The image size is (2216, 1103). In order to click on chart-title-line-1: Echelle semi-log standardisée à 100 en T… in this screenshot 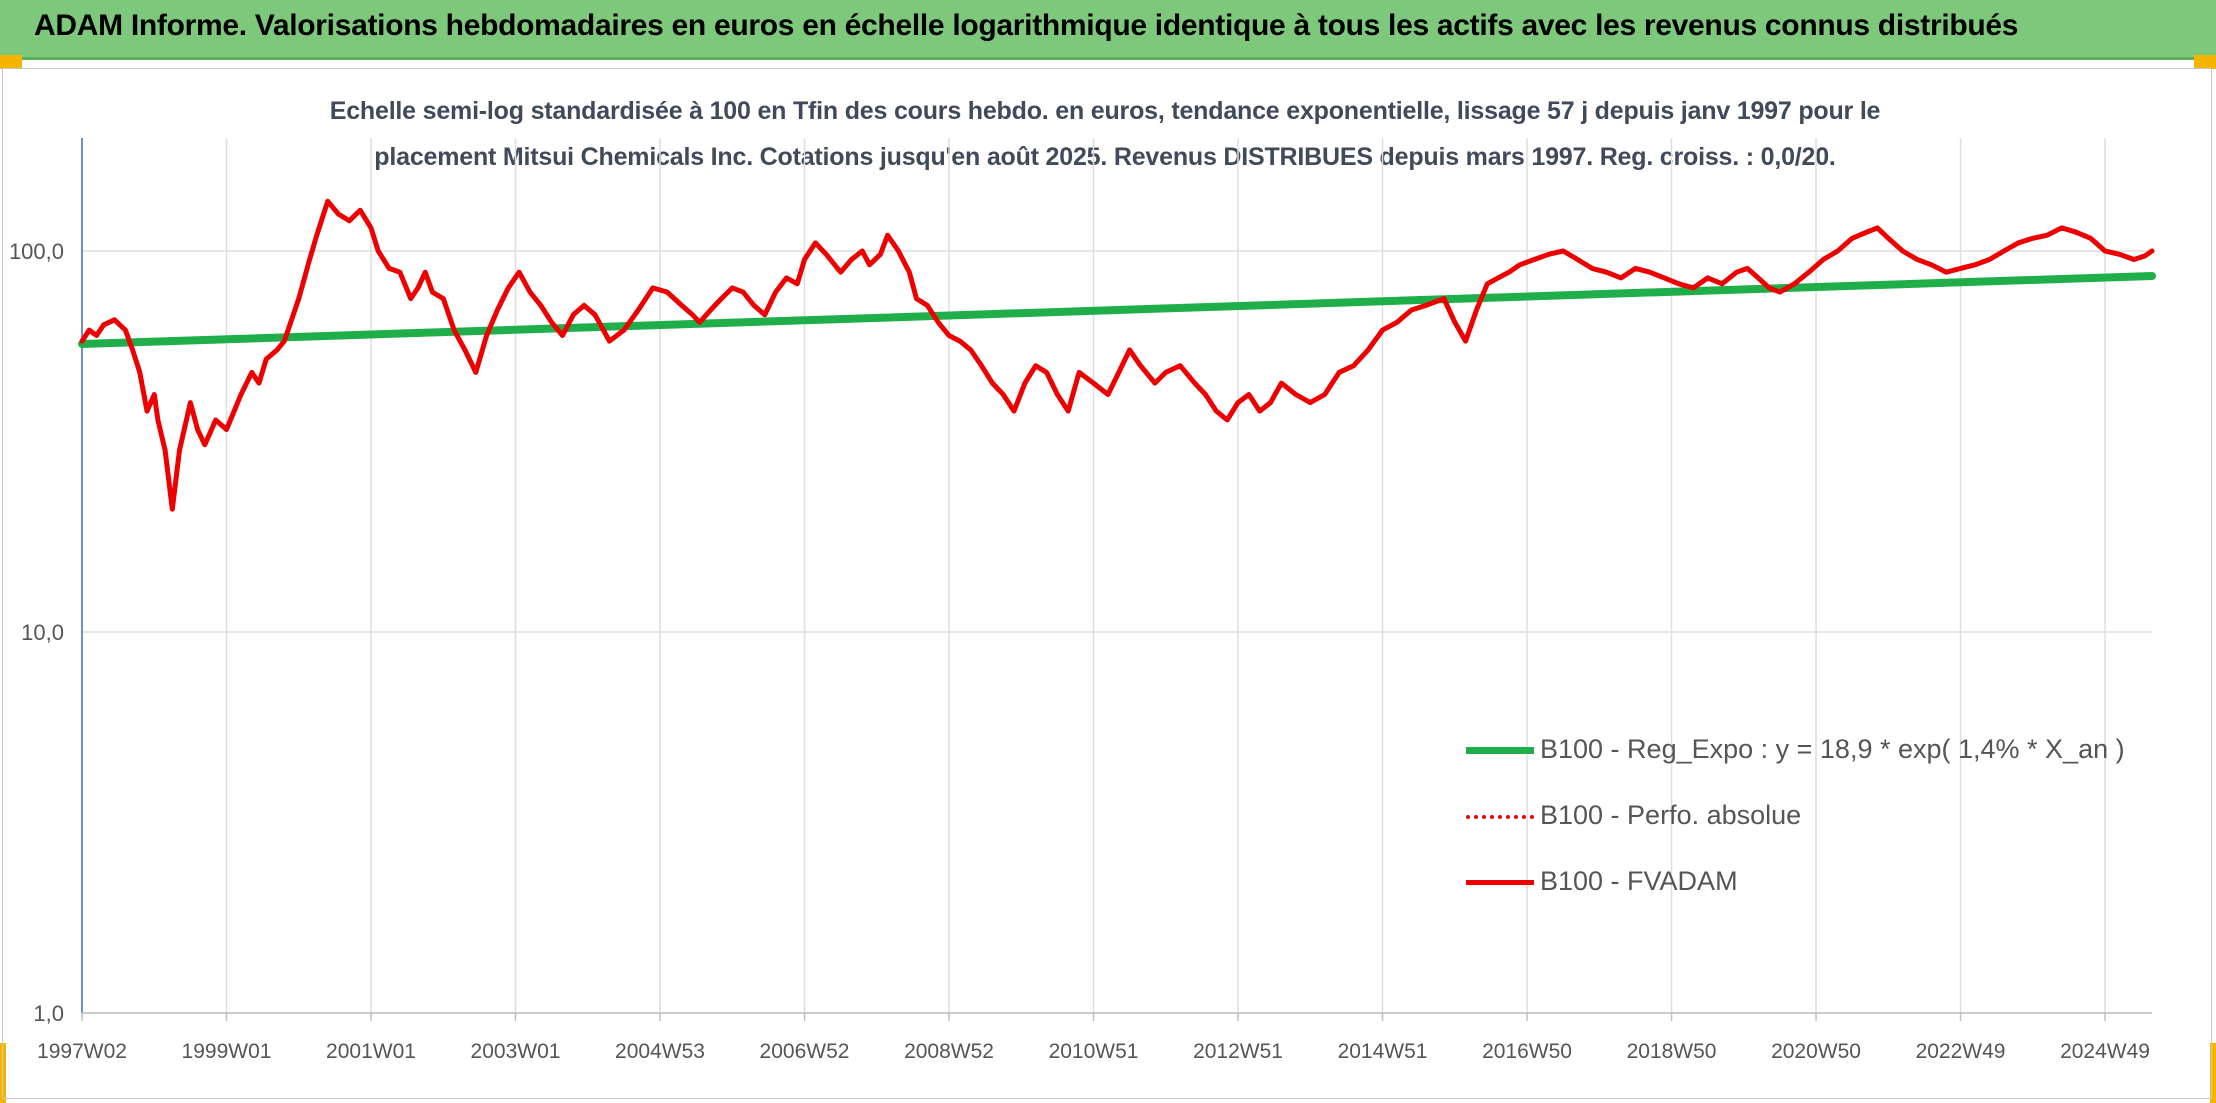, I will do `click(1105, 111)`.